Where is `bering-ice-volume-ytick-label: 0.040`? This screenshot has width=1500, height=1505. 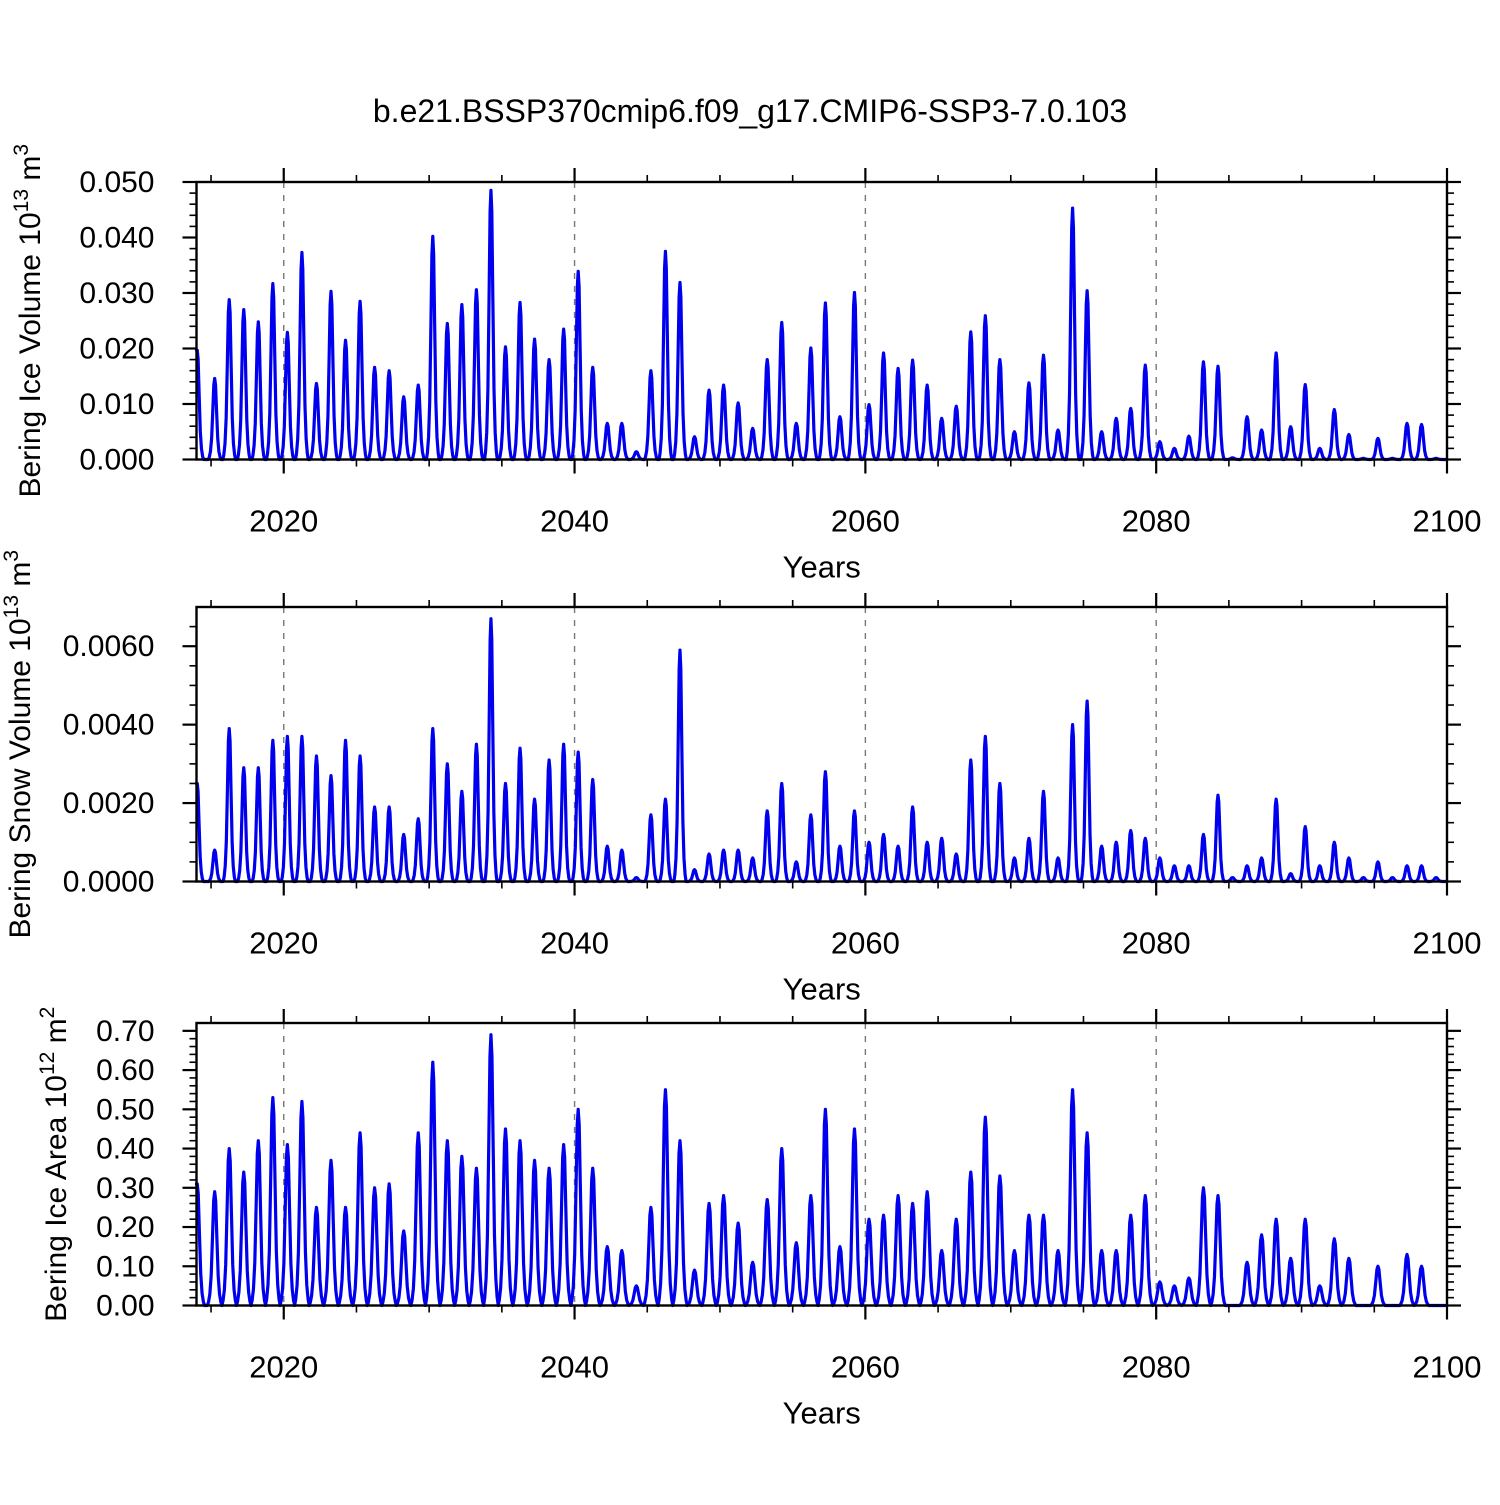 bering-ice-volume-ytick-label: 0.040 is located at coordinates (116, 238).